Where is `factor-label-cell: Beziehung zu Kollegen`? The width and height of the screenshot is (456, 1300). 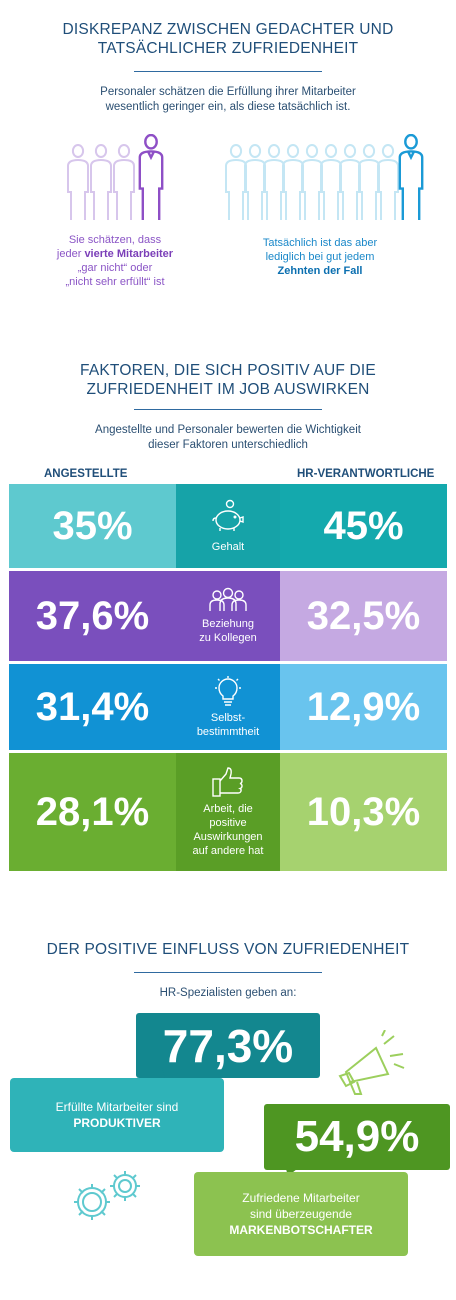
factor-label-cell: Beziehung zu Kollegen is located at coordinates (228, 616).